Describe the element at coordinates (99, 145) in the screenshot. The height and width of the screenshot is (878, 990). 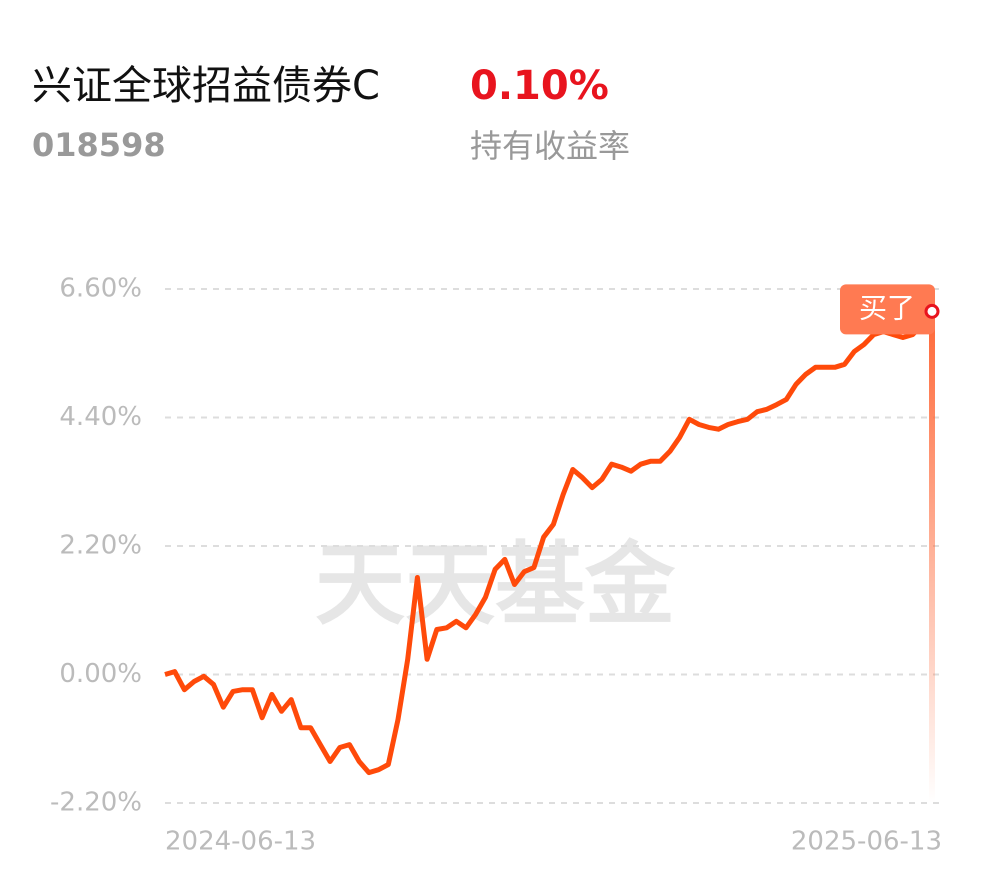
I see `fund-code: 018598` at that location.